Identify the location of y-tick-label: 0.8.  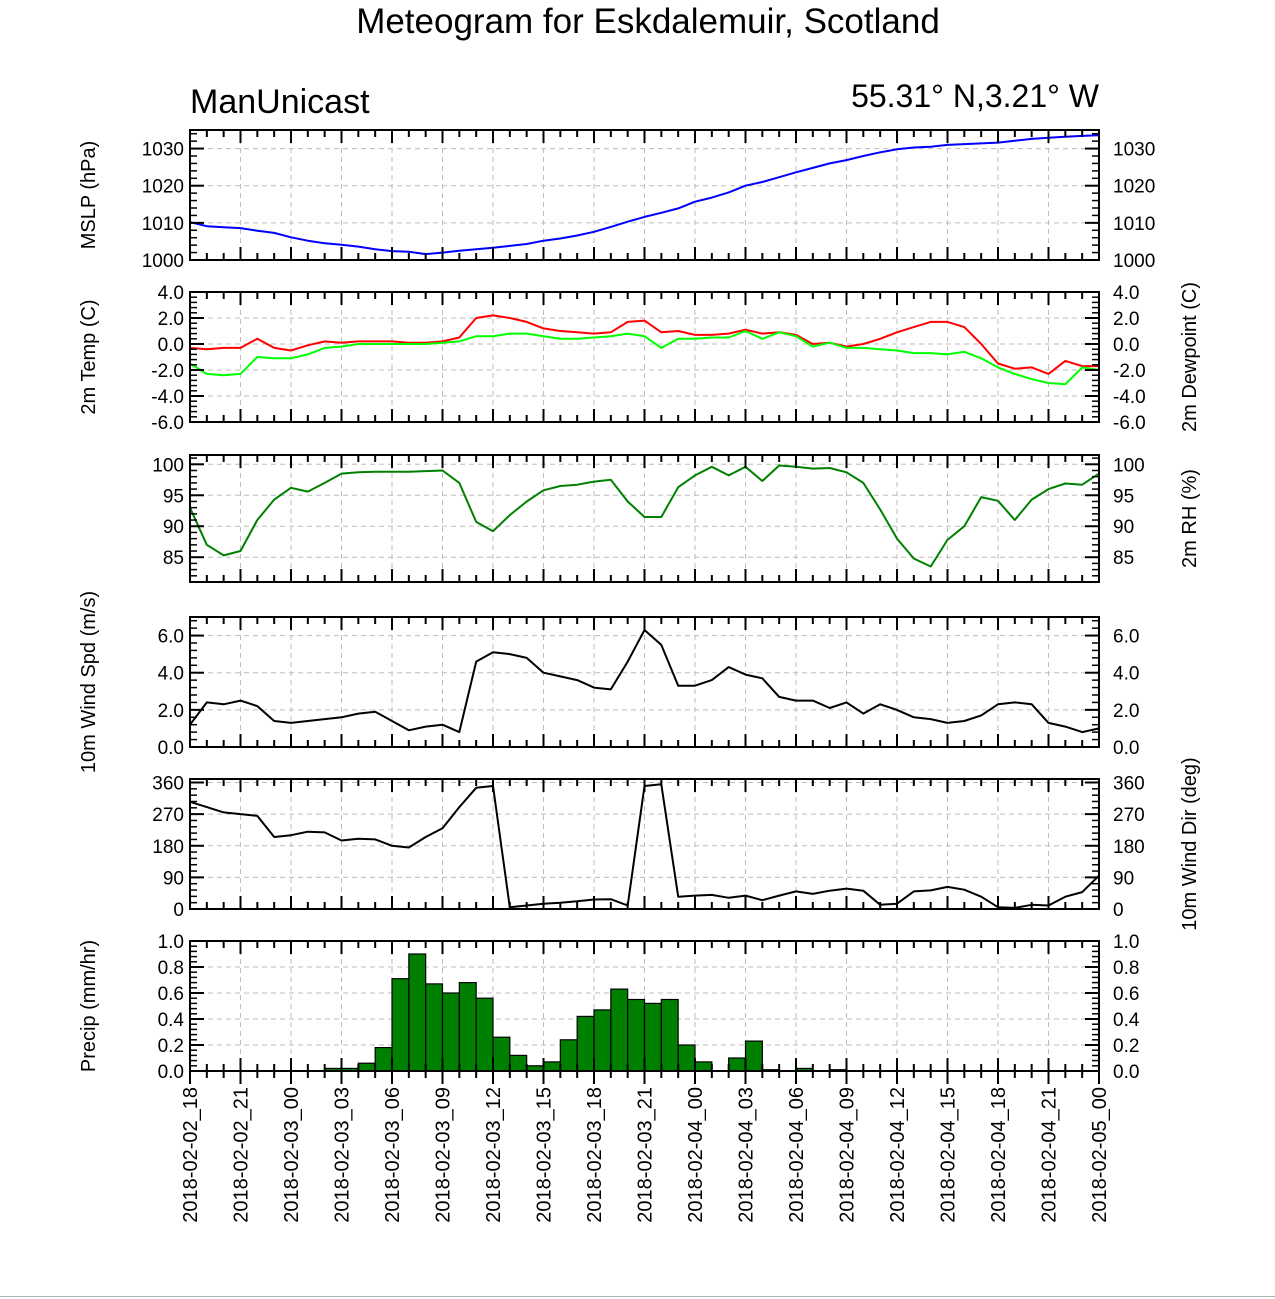
(171, 968).